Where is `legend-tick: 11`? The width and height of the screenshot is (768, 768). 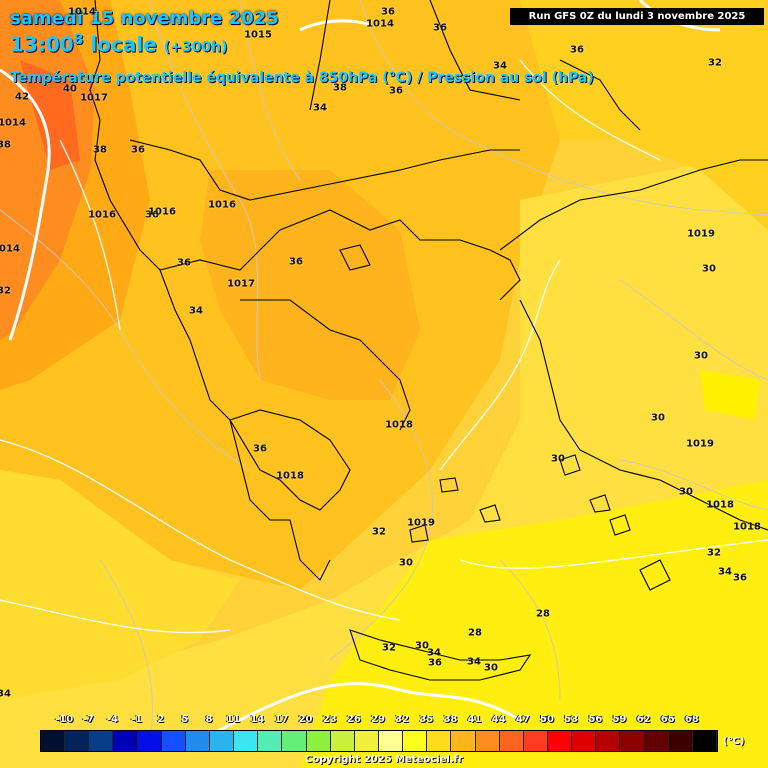 legend-tick: 11 is located at coordinates (233, 719).